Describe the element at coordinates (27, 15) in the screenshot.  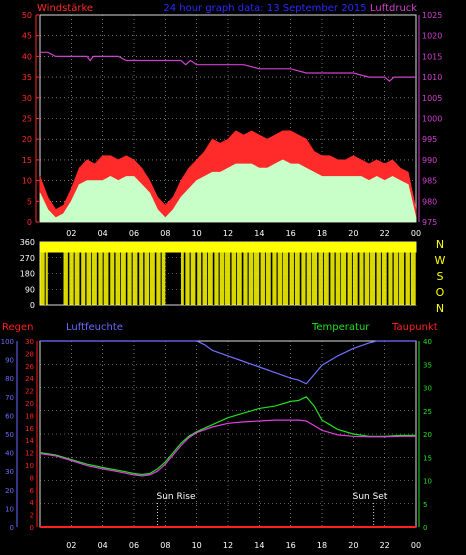
I see `wind-y-tick: 50` at that location.